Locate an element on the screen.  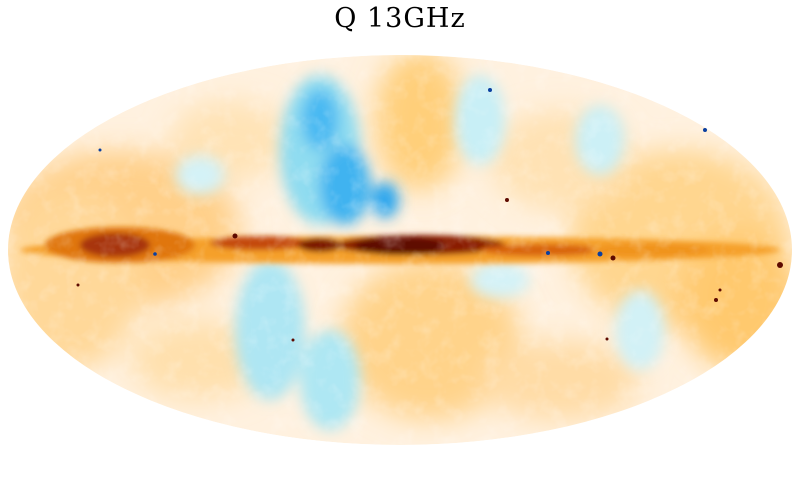
map-title: Q 13GHz is located at coordinates (400, 18).